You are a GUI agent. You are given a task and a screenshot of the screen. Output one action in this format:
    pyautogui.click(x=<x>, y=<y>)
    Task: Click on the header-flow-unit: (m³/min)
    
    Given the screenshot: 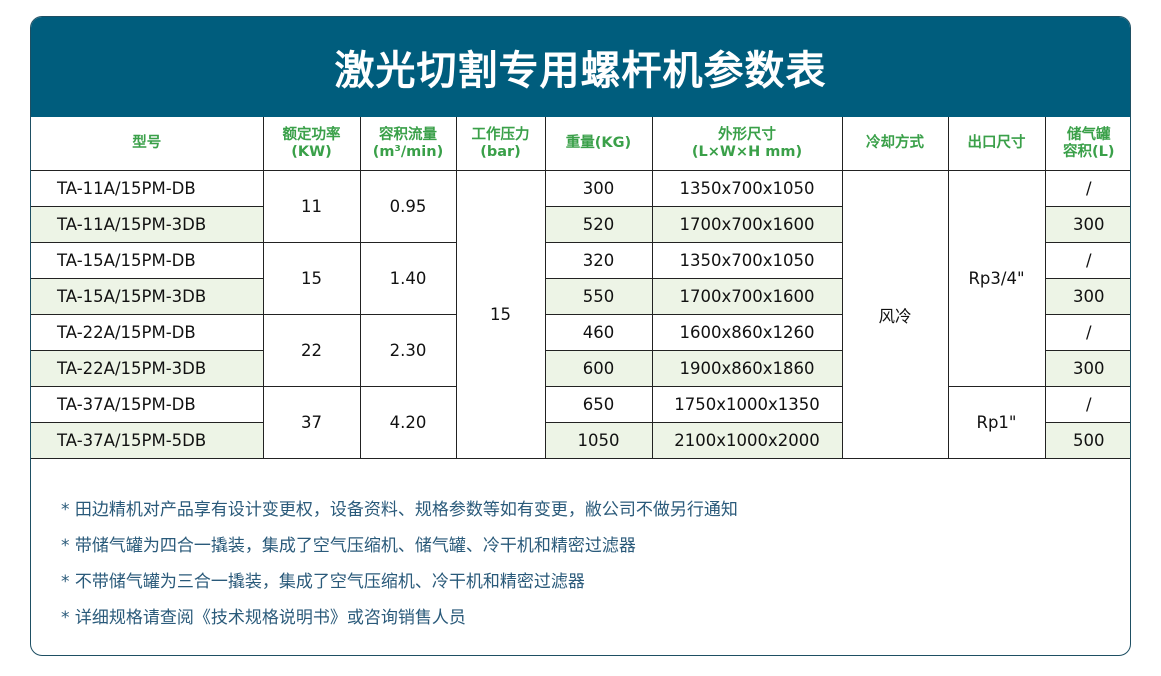 What is the action you would take?
    pyautogui.click(x=408, y=151)
    